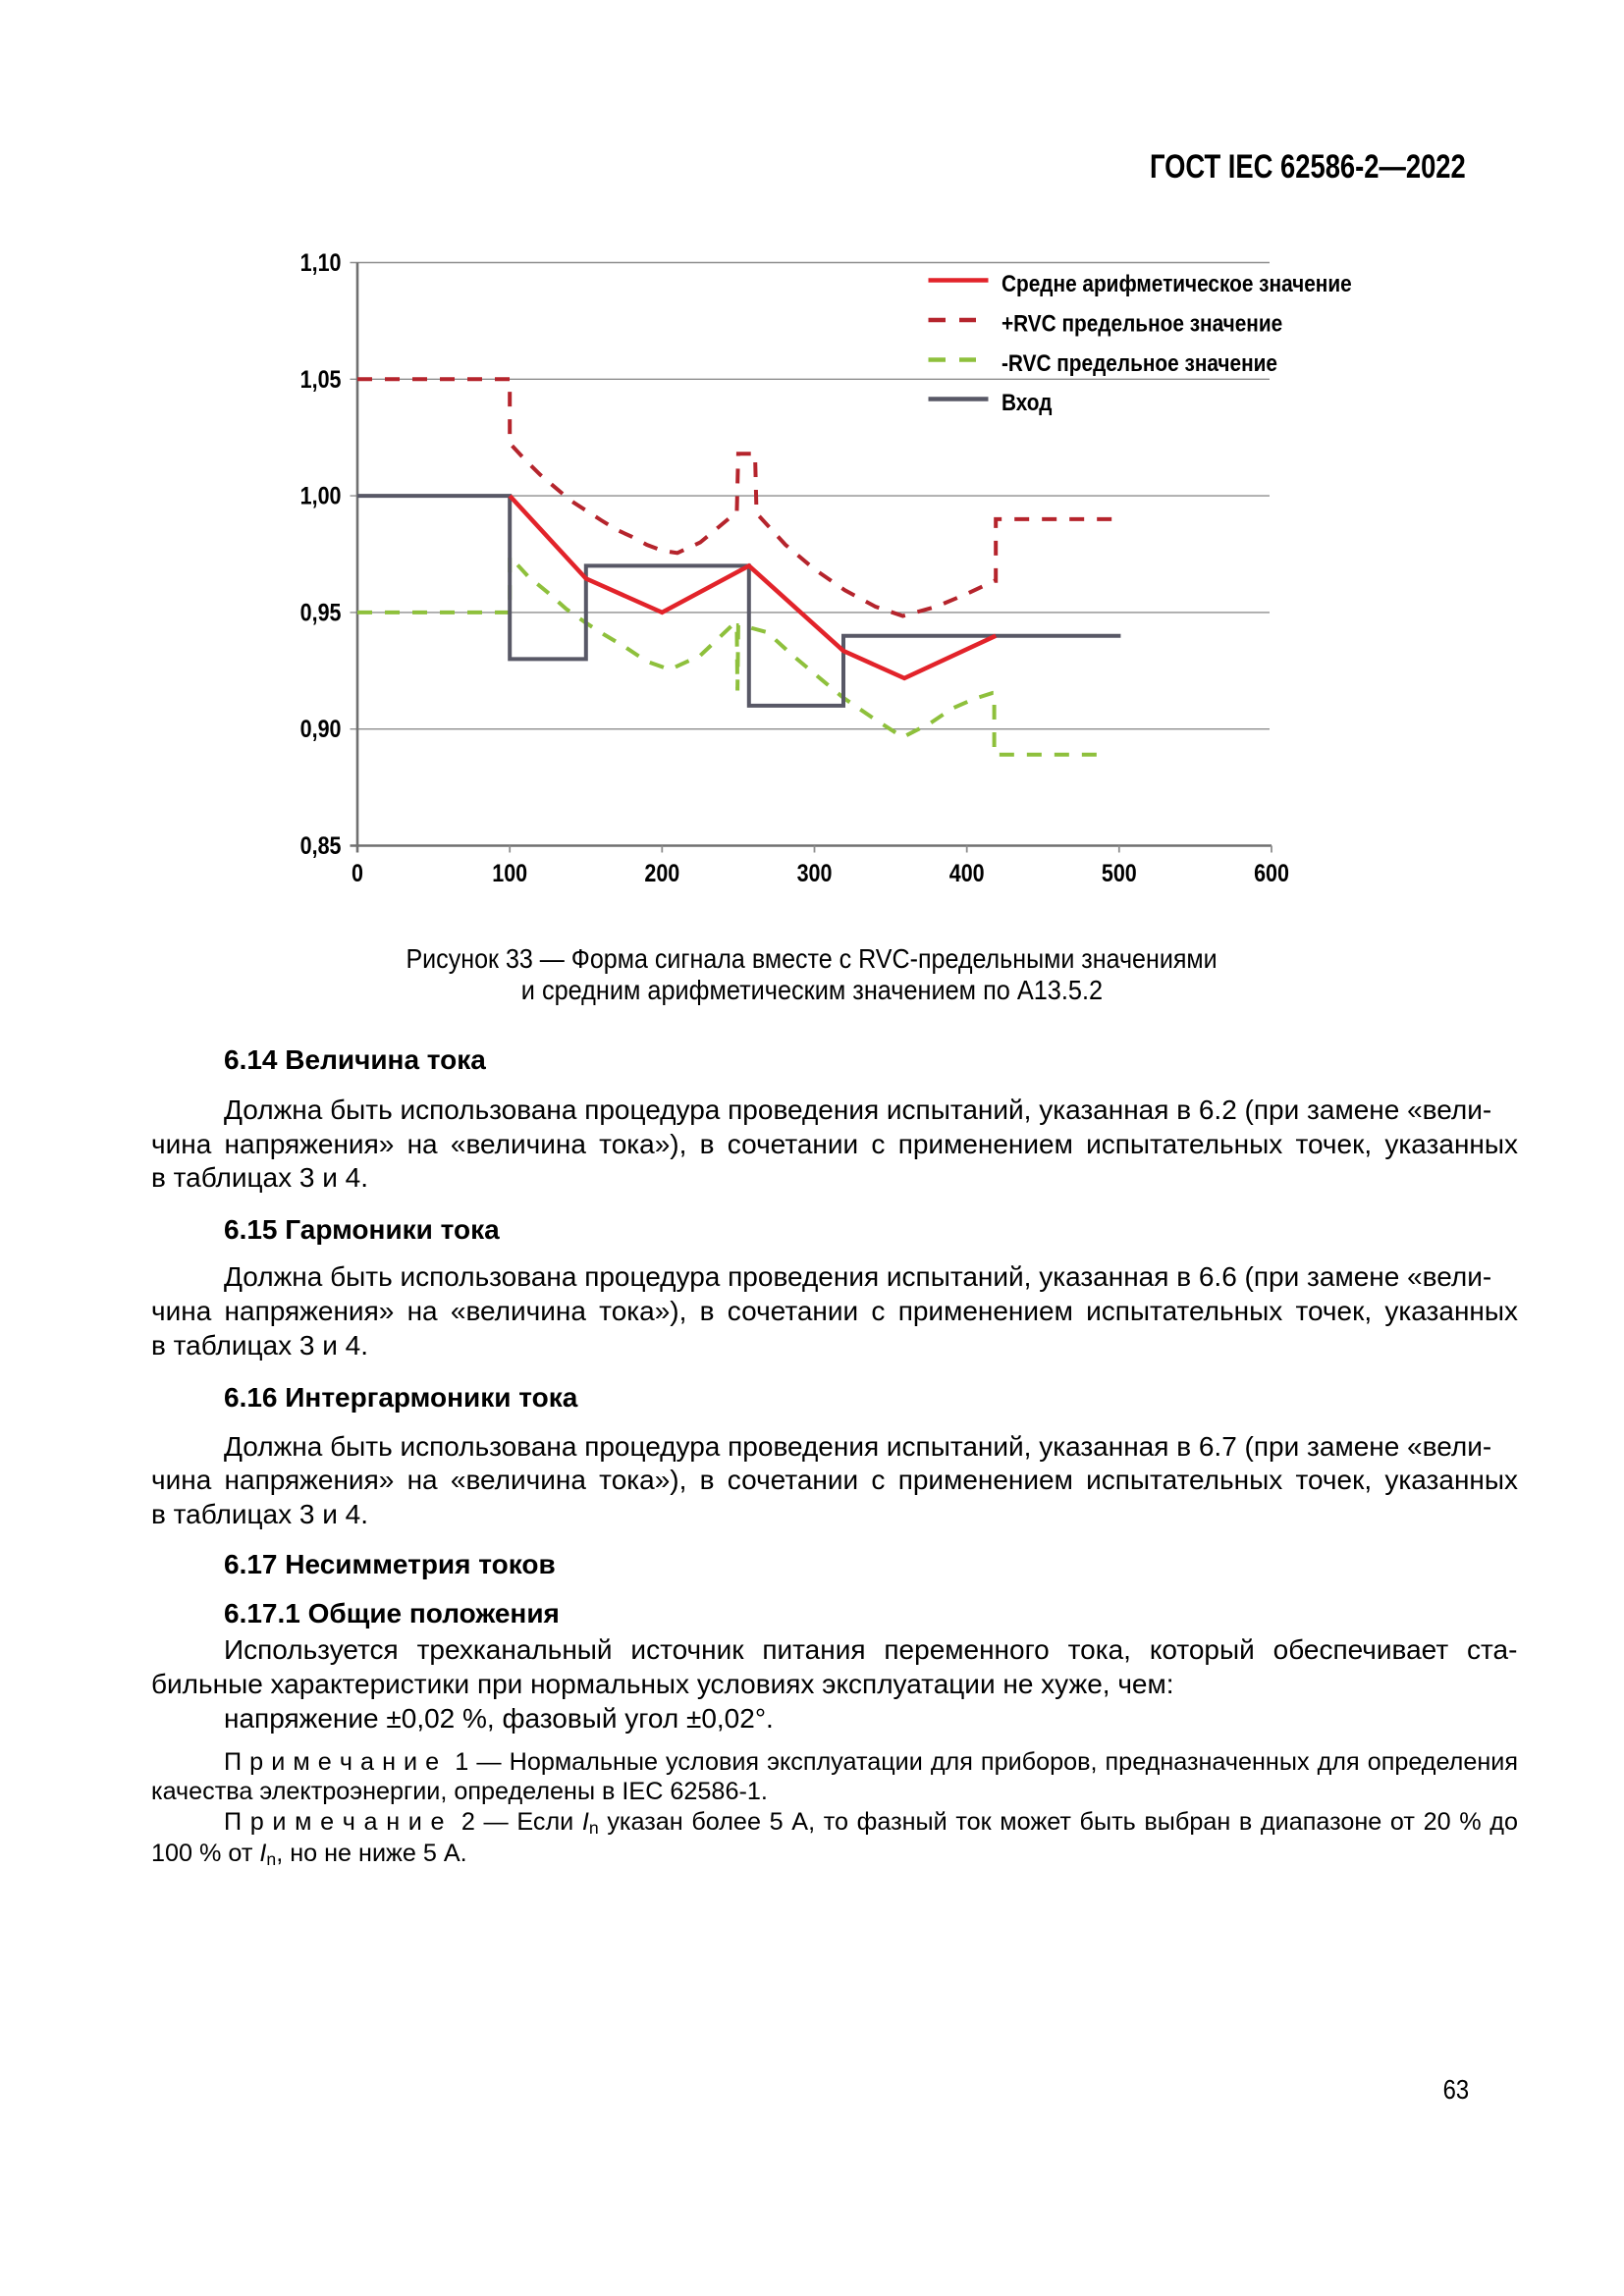  What do you see at coordinates (661, 872) in the screenshot?
I see `svg-text: 200` at bounding box center [661, 872].